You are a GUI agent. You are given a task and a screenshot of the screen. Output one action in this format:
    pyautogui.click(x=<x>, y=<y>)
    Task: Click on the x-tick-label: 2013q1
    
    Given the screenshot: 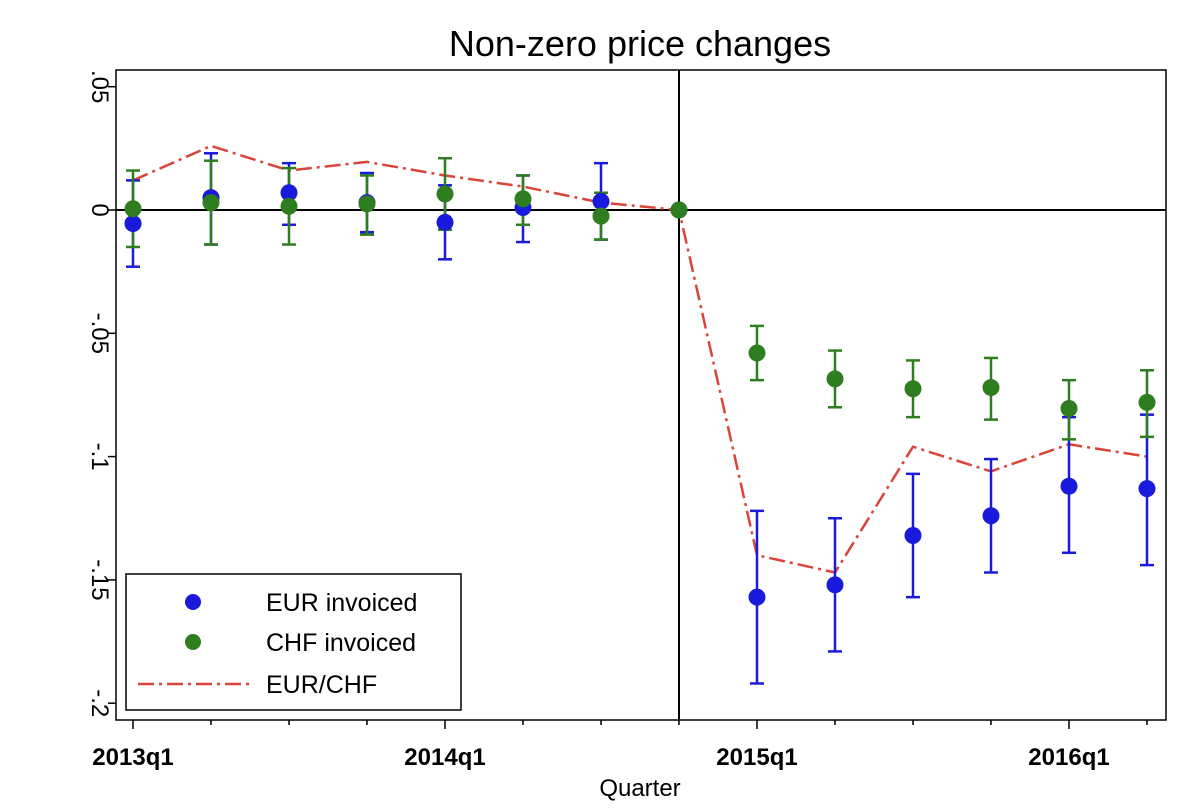 What is the action you would take?
    pyautogui.click(x=132, y=757)
    